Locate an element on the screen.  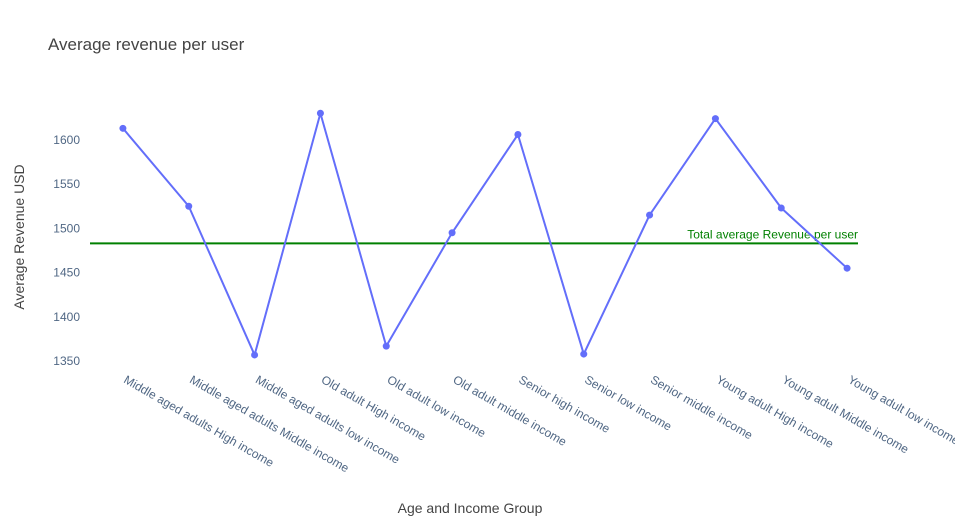
y-tick-label: 1350 is located at coordinates (66, 361).